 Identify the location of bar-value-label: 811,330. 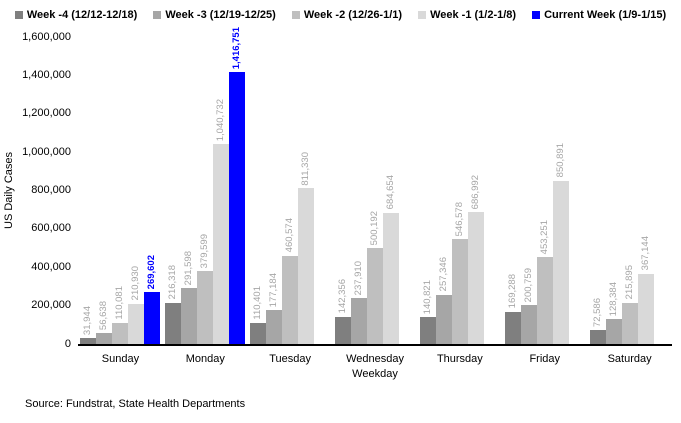
(306, 168).